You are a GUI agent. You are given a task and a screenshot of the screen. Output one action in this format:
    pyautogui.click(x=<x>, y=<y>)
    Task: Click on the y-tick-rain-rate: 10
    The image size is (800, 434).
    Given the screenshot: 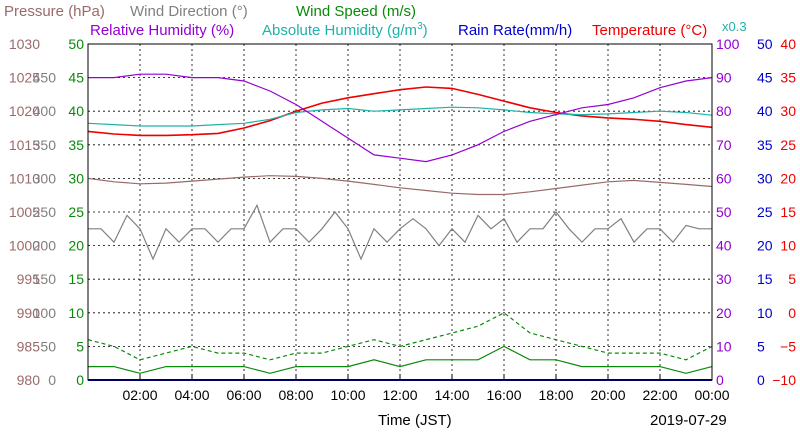 What is the action you would take?
    pyautogui.click(x=765, y=313)
    